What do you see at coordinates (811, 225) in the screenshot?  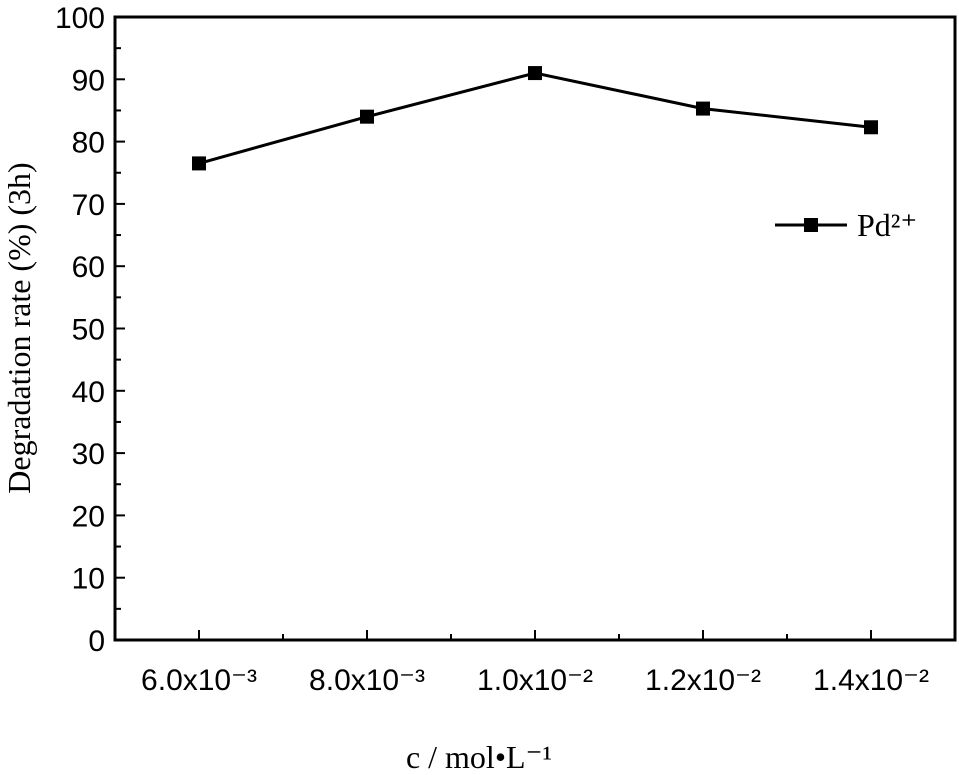 I see `legend-marker` at bounding box center [811, 225].